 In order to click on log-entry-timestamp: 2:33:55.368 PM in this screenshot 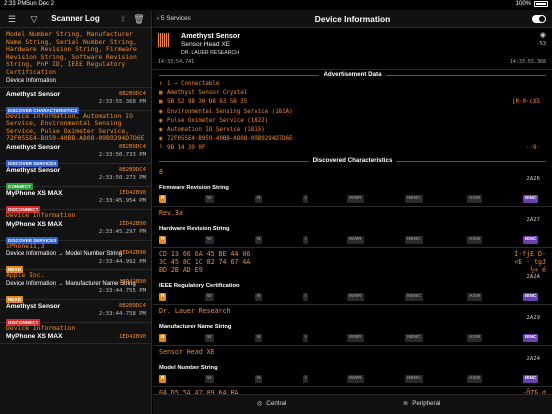, I will do `click(122, 101)`.